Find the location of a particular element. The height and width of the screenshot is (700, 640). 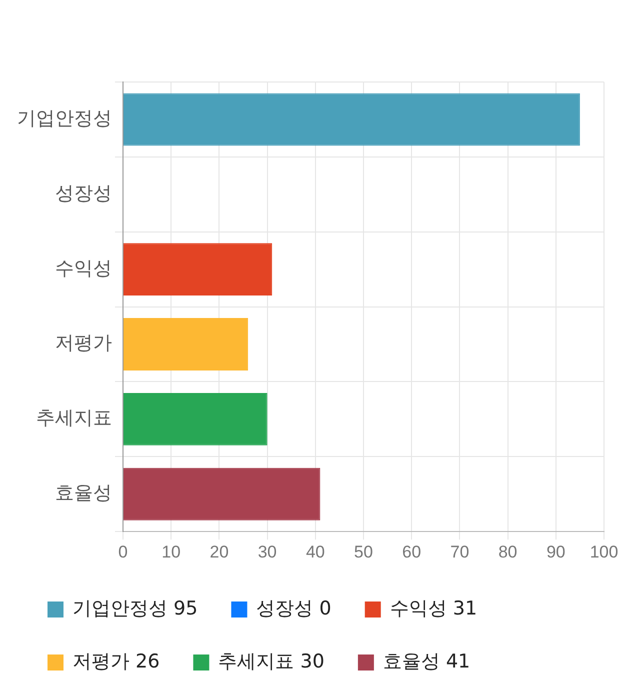

x-tick-label: 50 is located at coordinates (363, 552).